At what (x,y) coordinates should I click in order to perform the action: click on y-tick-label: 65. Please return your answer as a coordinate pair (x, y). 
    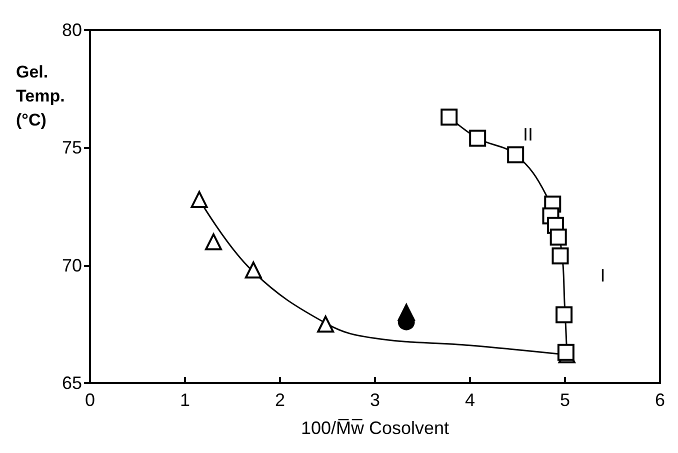
    Looking at the image, I should click on (72, 383).